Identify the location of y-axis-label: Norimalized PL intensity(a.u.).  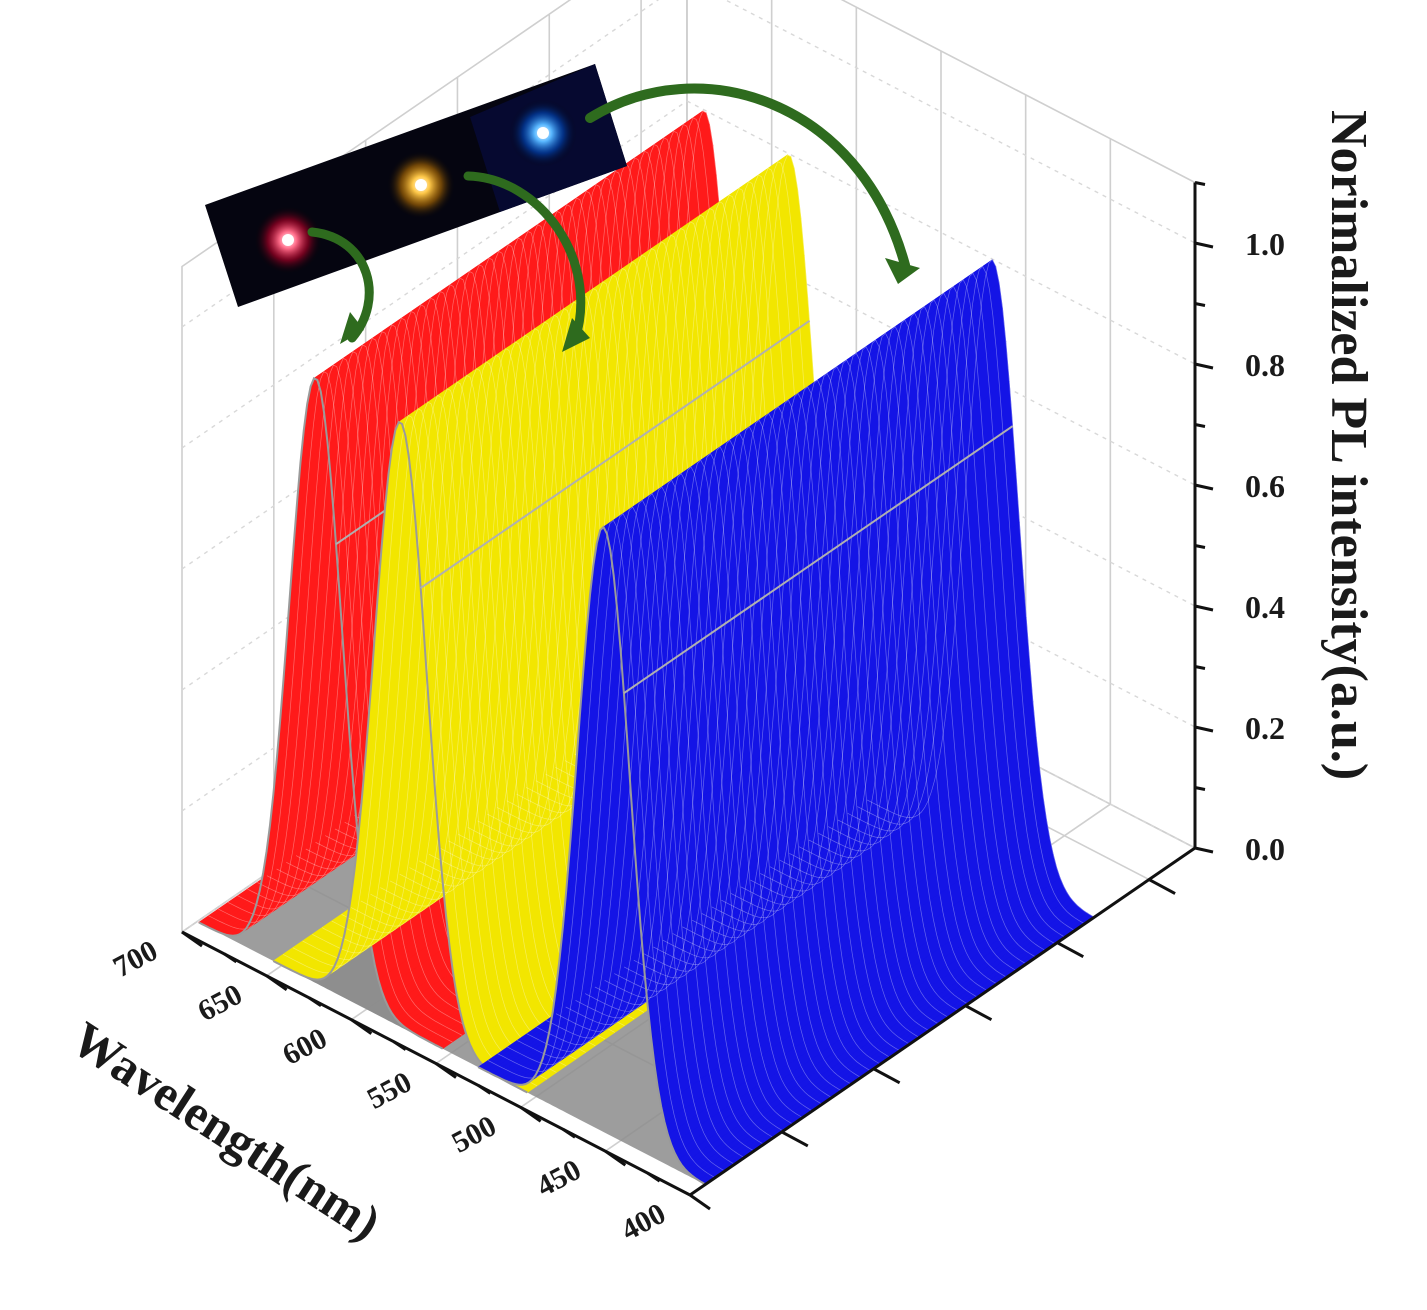
(1348, 445).